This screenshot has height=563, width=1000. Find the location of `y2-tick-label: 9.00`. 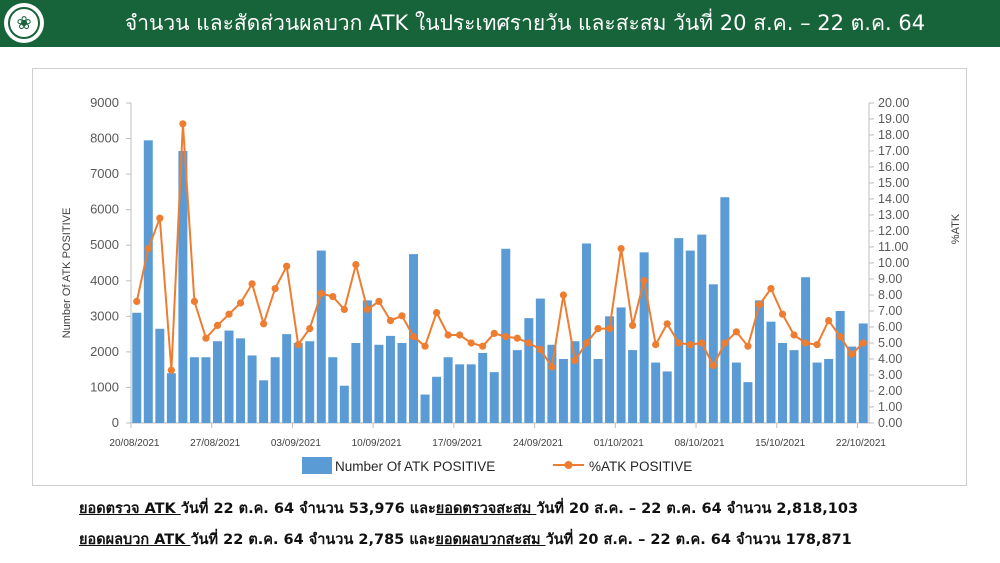

y2-tick-label: 9.00 is located at coordinates (890, 279).